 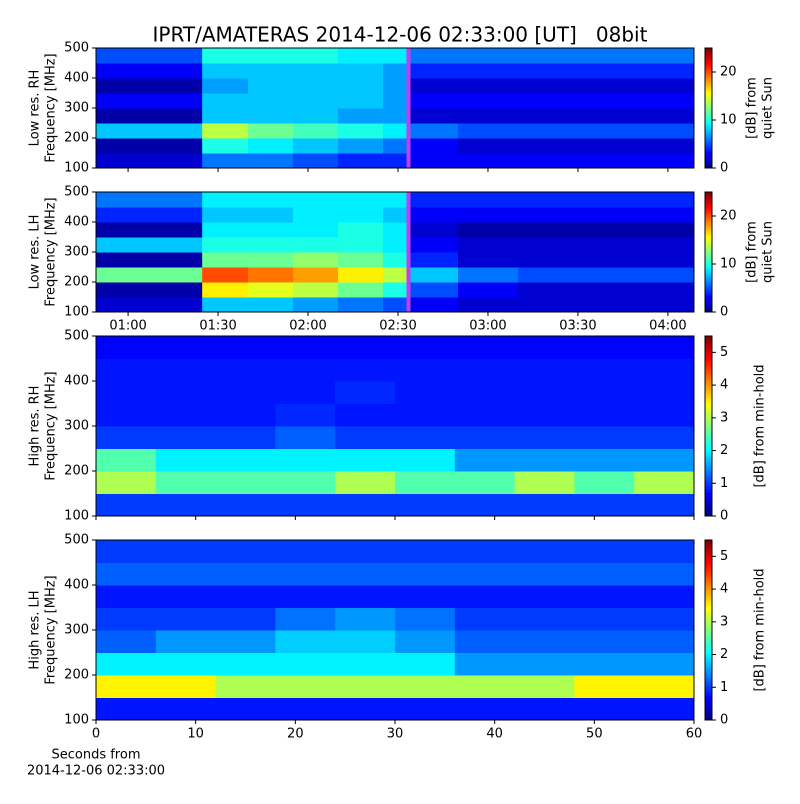 I want to click on x-tick-label: 30, so click(x=395, y=734).